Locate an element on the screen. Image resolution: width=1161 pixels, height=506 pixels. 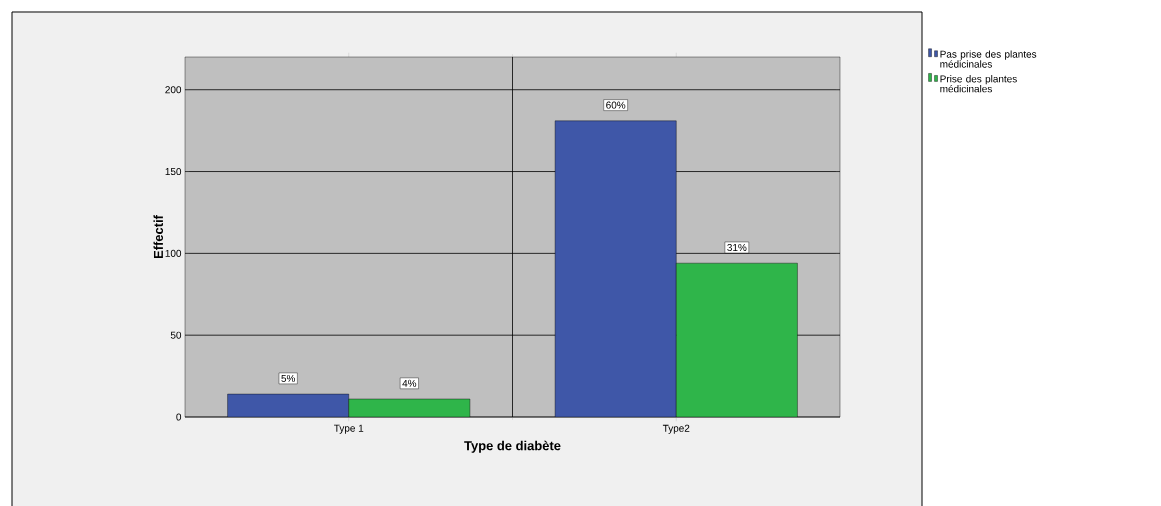
y-tick-label: 200 is located at coordinates (173, 90).